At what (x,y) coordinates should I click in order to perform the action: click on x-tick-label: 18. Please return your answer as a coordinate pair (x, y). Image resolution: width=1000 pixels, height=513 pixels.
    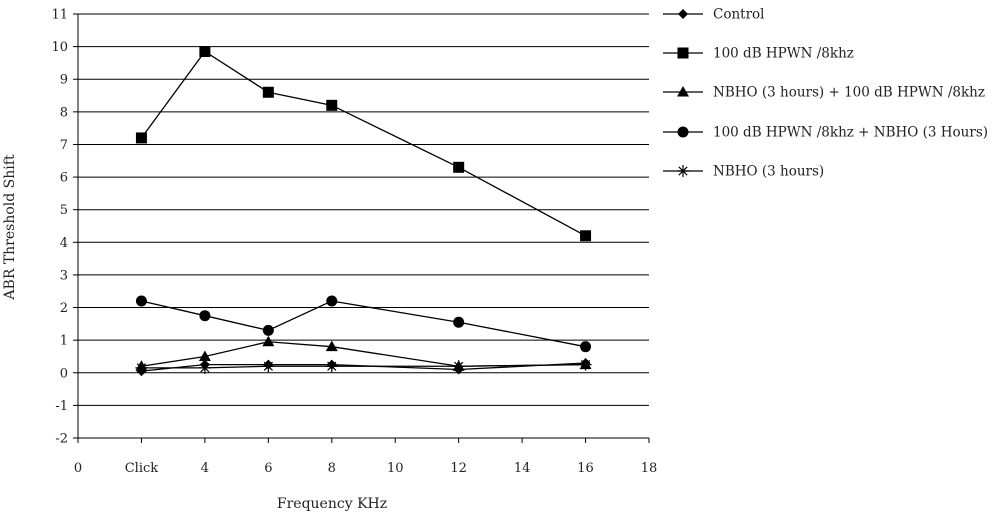
    Looking at the image, I should click on (649, 468).